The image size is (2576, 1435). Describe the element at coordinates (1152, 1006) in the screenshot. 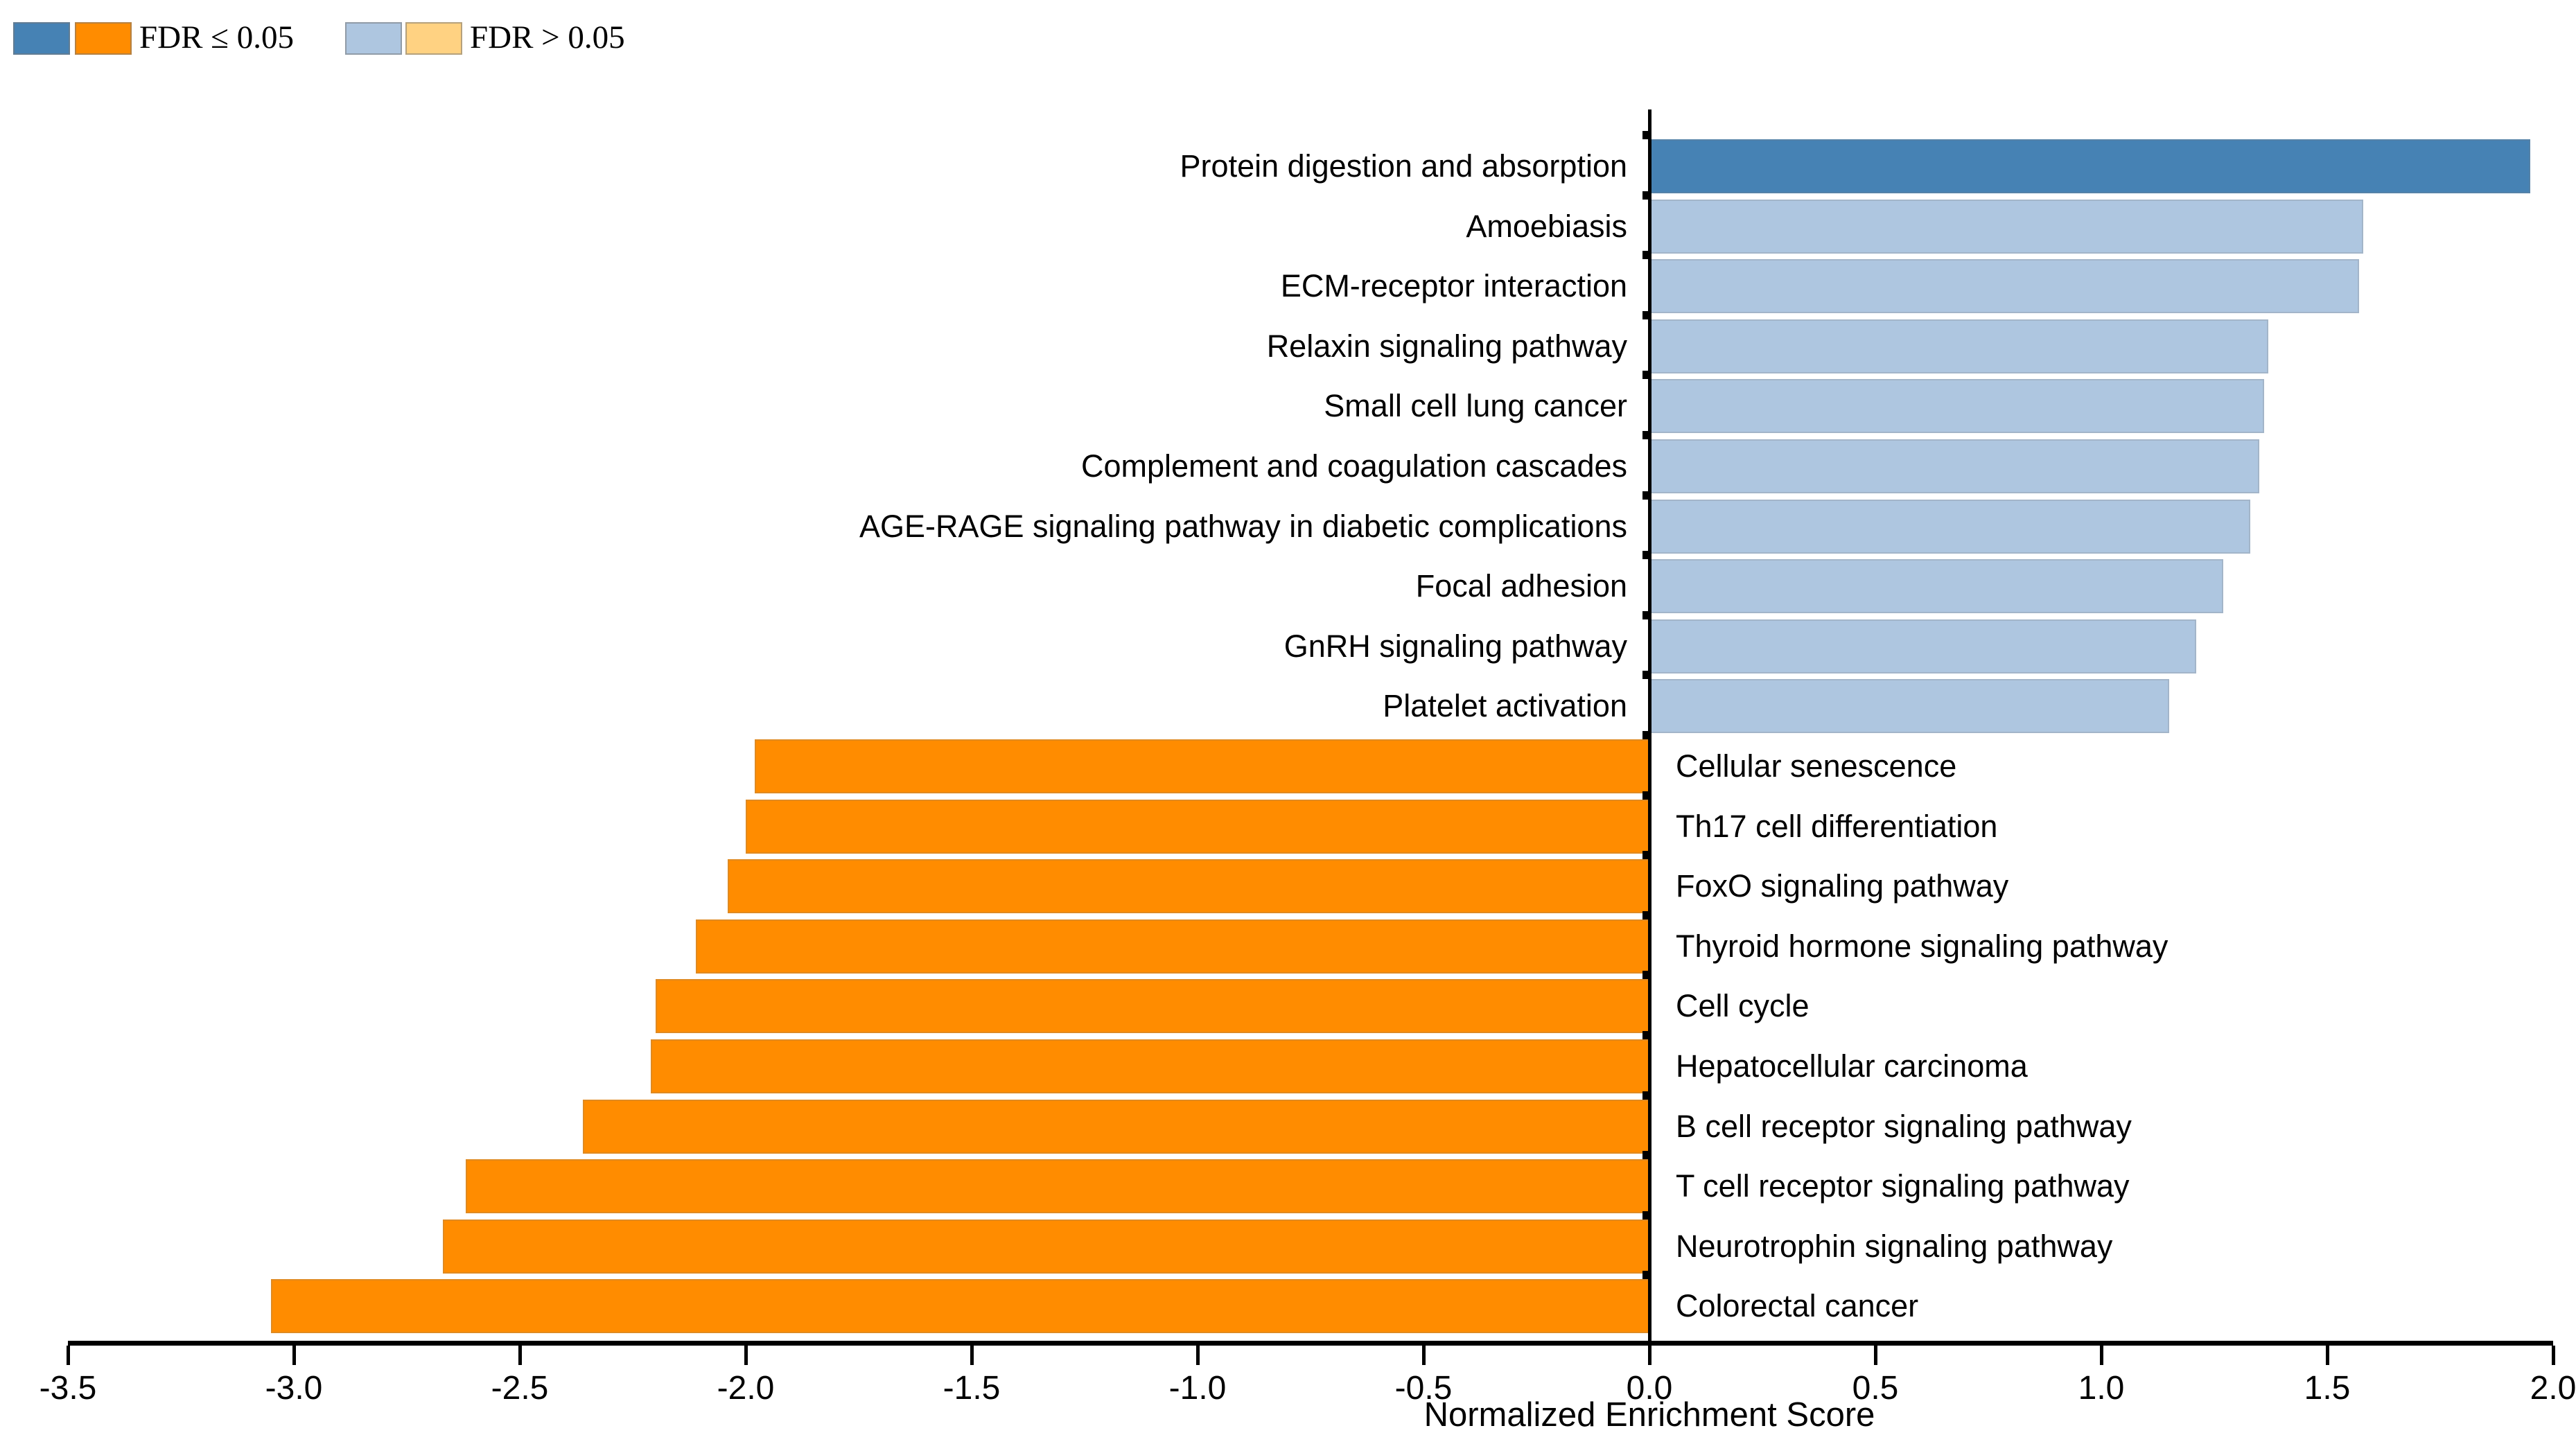

I see `bar-cell-cycle` at that location.